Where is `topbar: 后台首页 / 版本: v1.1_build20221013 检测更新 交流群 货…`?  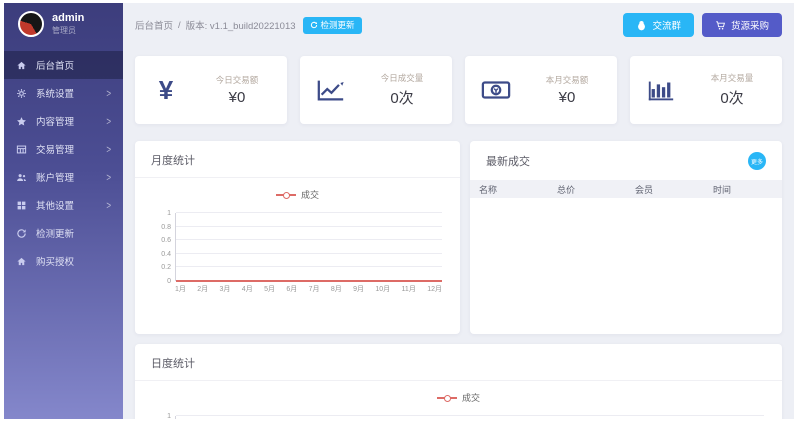
topbar: 后台首页 / 版本: v1.1_build20221013 检测更新 交流群 货… is located at coordinates (458, 25).